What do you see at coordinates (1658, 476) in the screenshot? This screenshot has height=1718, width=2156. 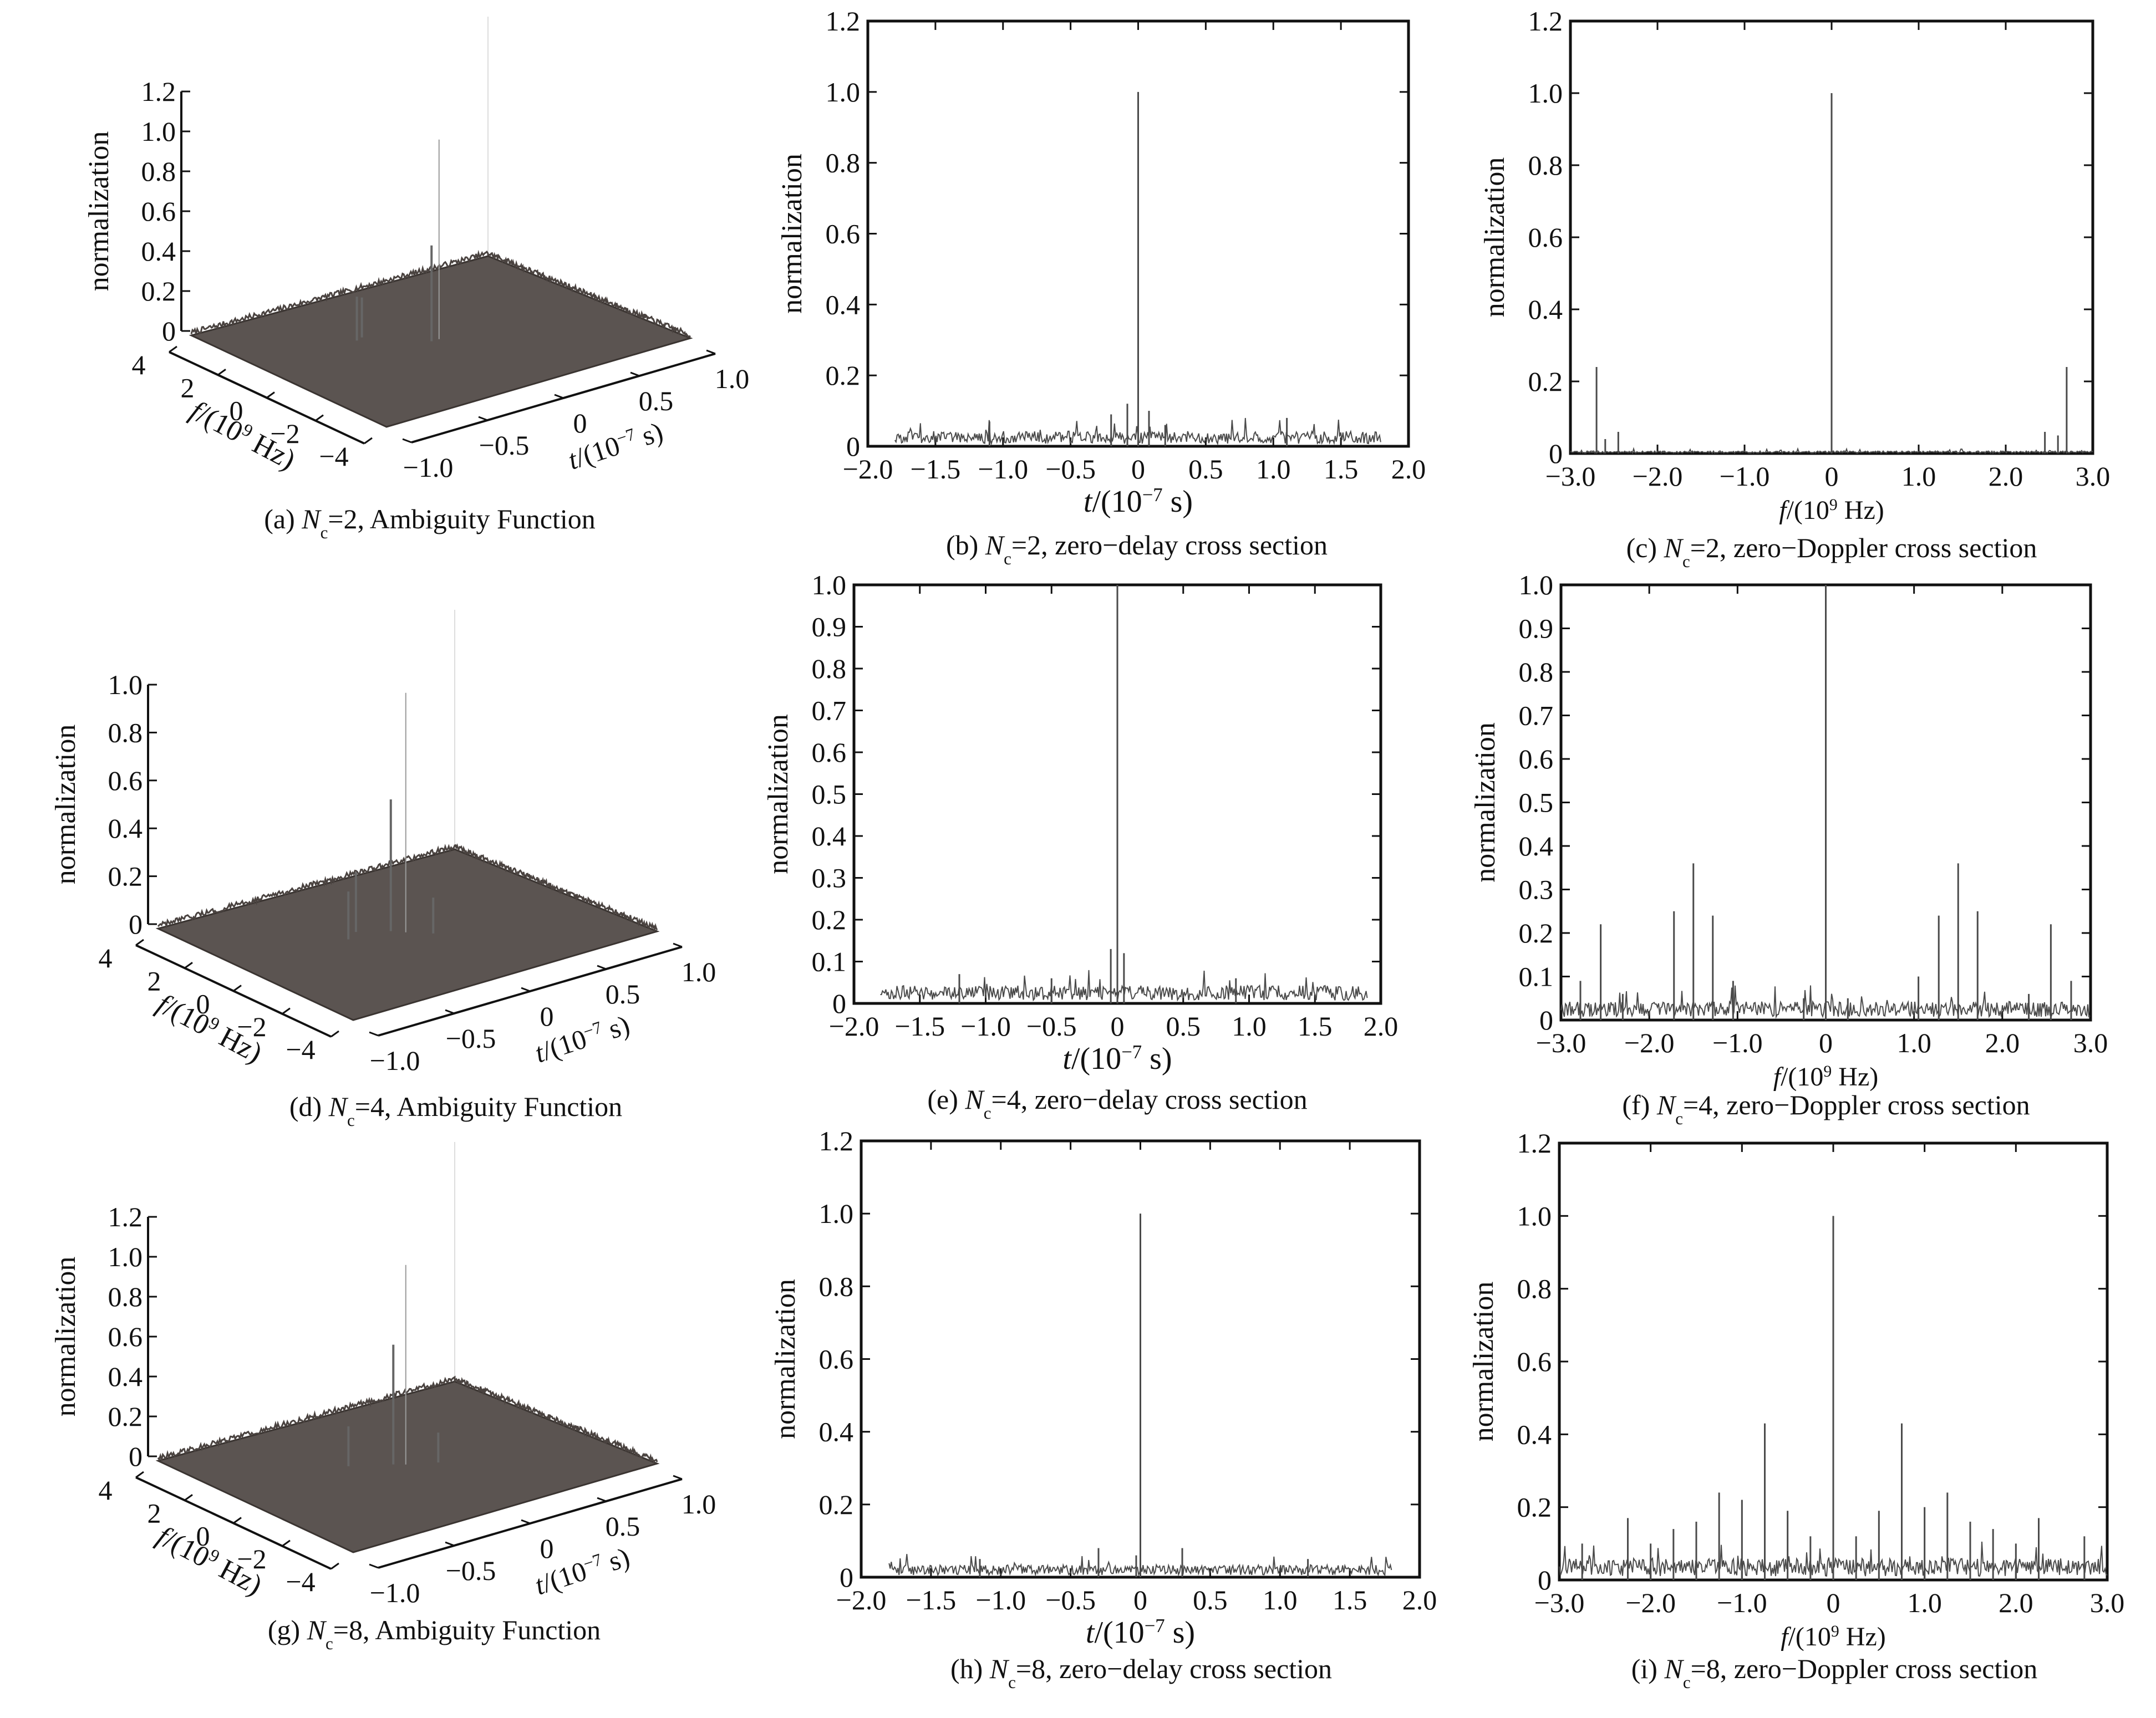 I see `x-tick-label: −2.0` at bounding box center [1658, 476].